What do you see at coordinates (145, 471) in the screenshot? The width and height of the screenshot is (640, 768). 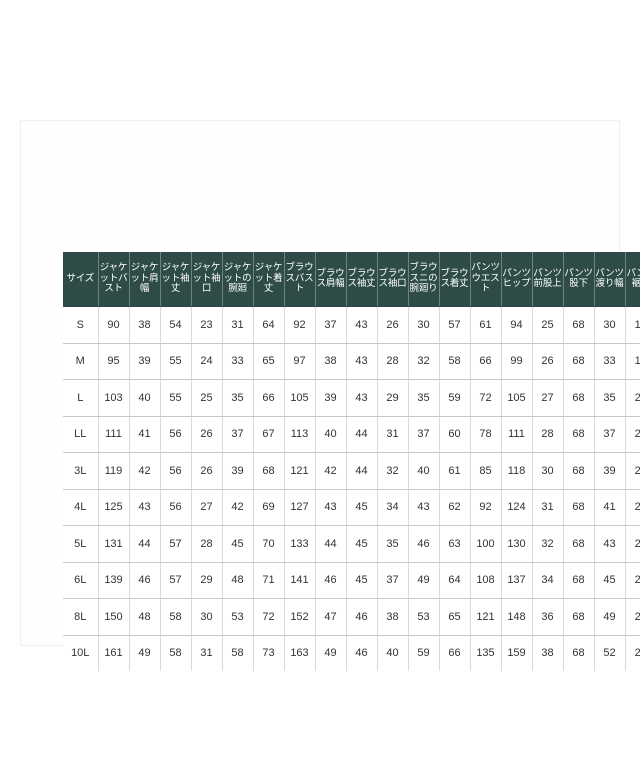 I see `table-cell: 42` at bounding box center [145, 471].